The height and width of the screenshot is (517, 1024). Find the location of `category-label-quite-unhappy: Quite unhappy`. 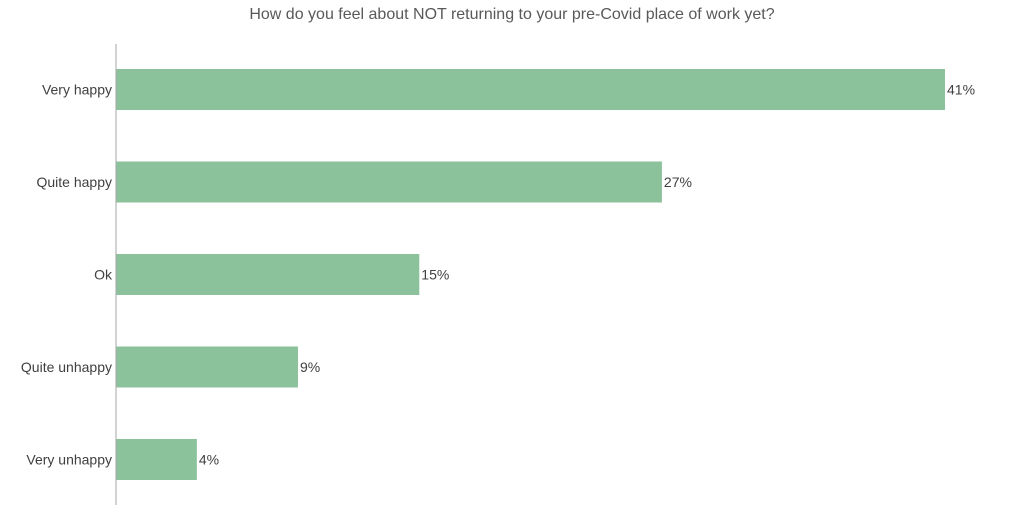

category-label-quite-unhappy: Quite unhappy is located at coordinates (66, 367).